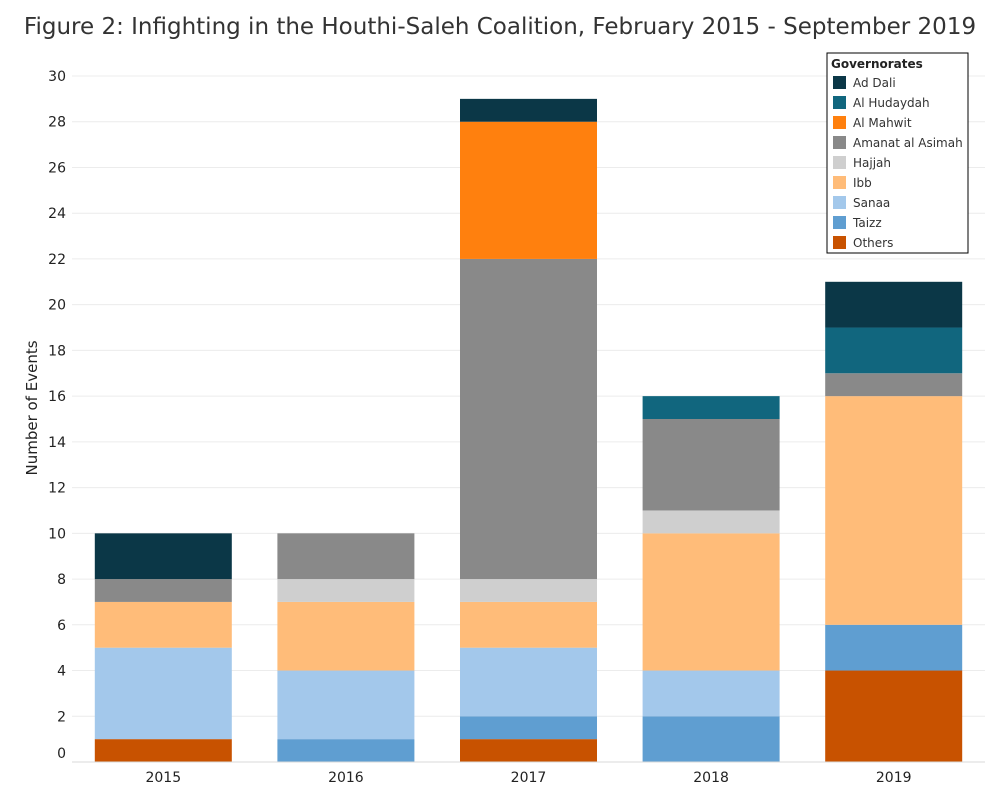 This screenshot has height=800, width=1000. What do you see at coordinates (862, 183) in the screenshot?
I see `legend-label: Ibb` at bounding box center [862, 183].